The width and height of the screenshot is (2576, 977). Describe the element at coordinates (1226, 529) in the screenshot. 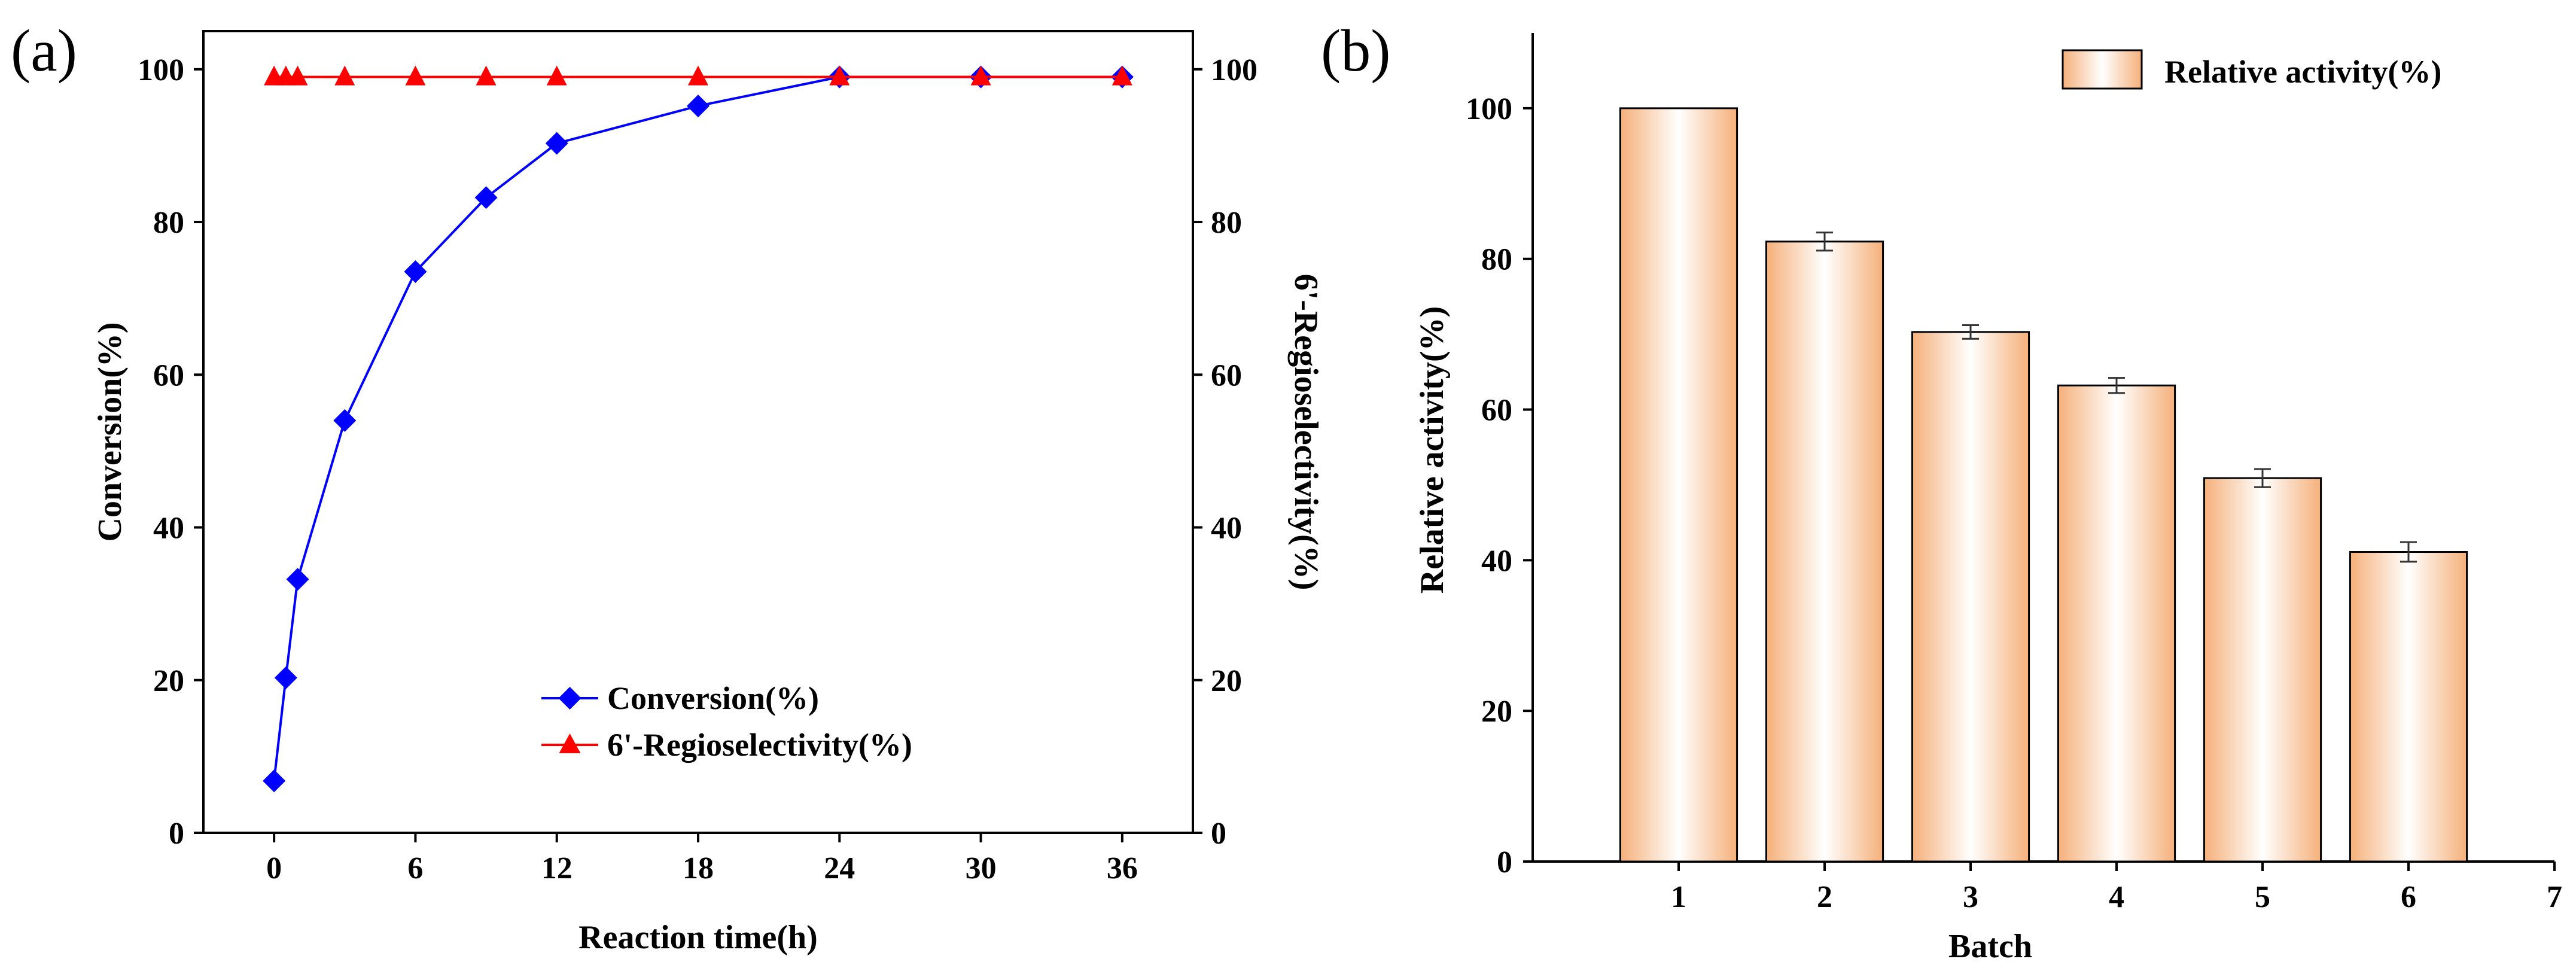

I see `y2-tick-label: 40` at that location.